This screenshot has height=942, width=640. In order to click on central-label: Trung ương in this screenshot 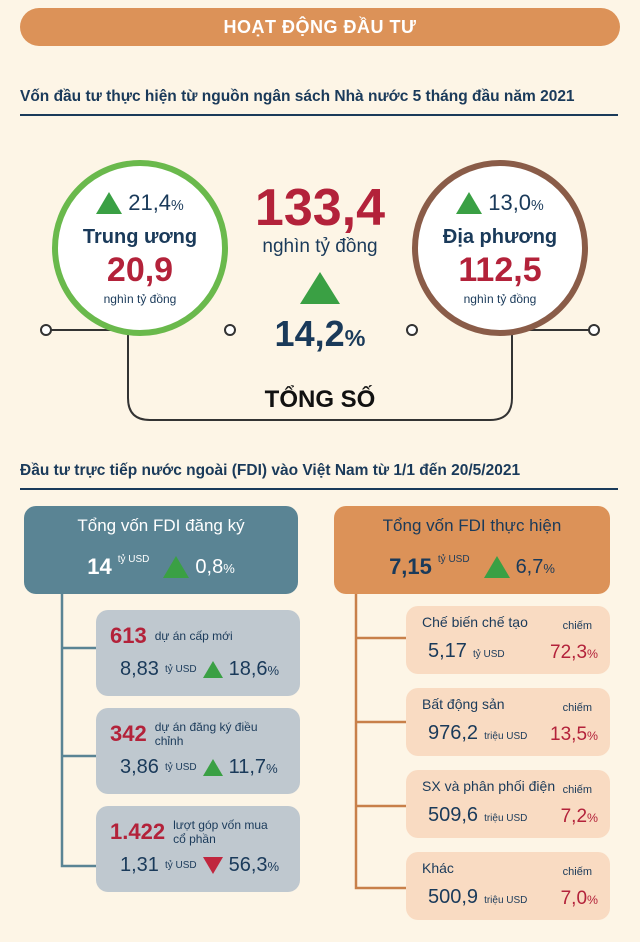, I will do `click(140, 237)`.